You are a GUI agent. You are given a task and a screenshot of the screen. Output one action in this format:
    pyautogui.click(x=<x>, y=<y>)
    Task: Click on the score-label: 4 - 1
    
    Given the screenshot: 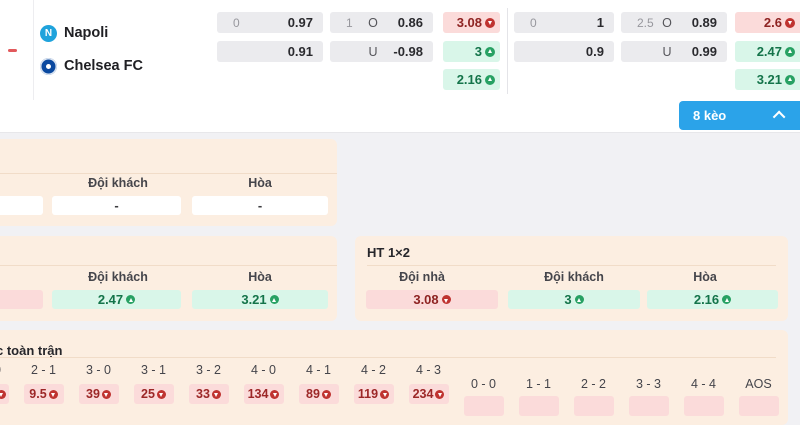 What is the action you would take?
    pyautogui.click(x=318, y=370)
    